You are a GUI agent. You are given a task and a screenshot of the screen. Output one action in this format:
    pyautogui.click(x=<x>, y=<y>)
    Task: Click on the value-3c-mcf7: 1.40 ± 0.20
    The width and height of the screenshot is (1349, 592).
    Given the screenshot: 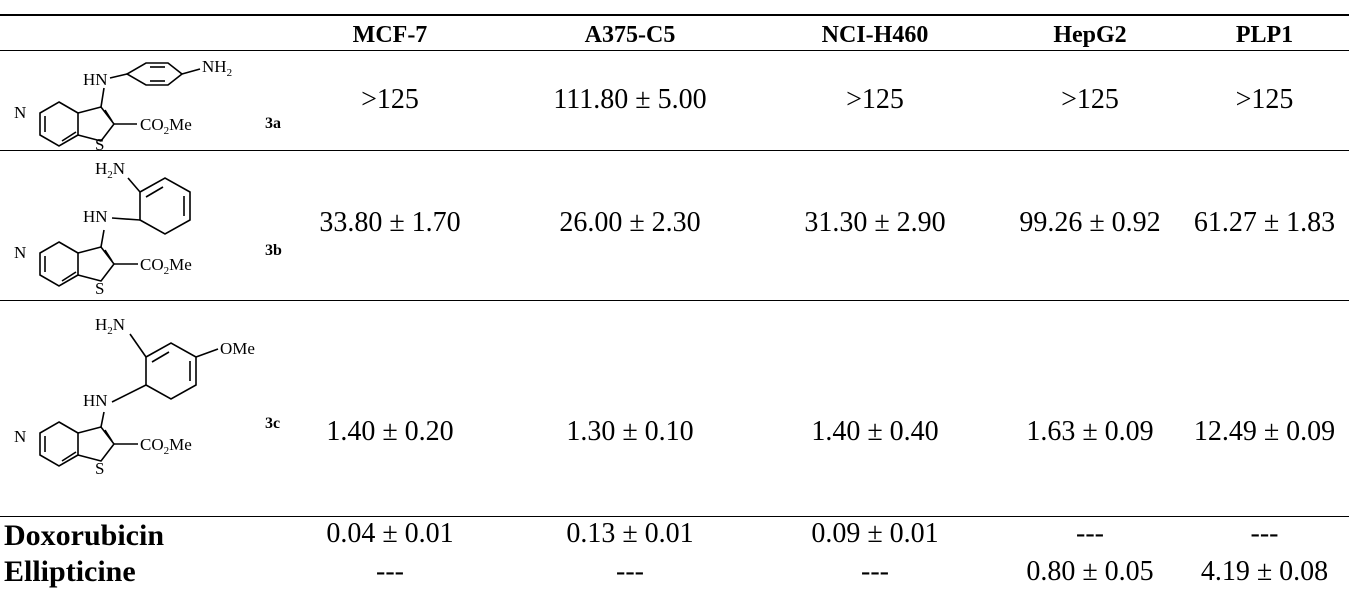 What is the action you would take?
    pyautogui.click(x=390, y=431)
    